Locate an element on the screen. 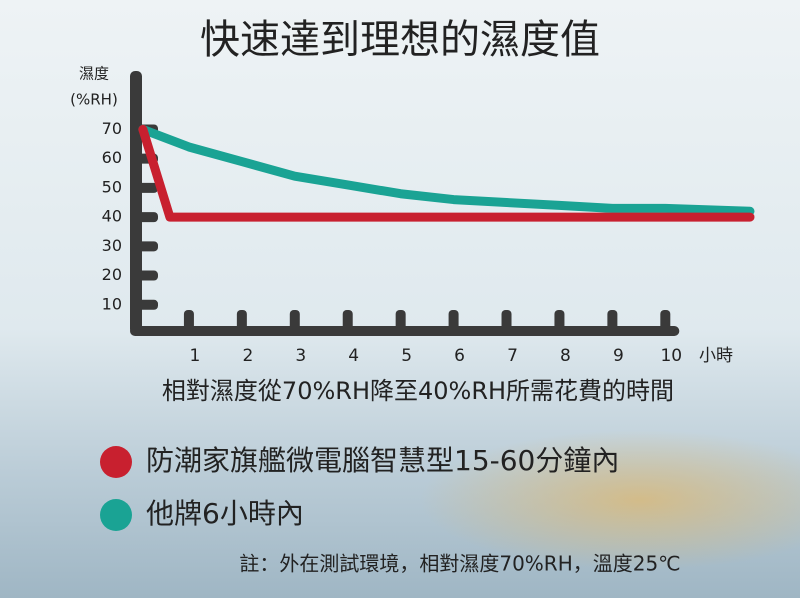 Image resolution: width=800 pixels, height=598 pixels. caption: 相對濕度從70%RH降至40%RH所需花費的時間 is located at coordinates (418, 391).